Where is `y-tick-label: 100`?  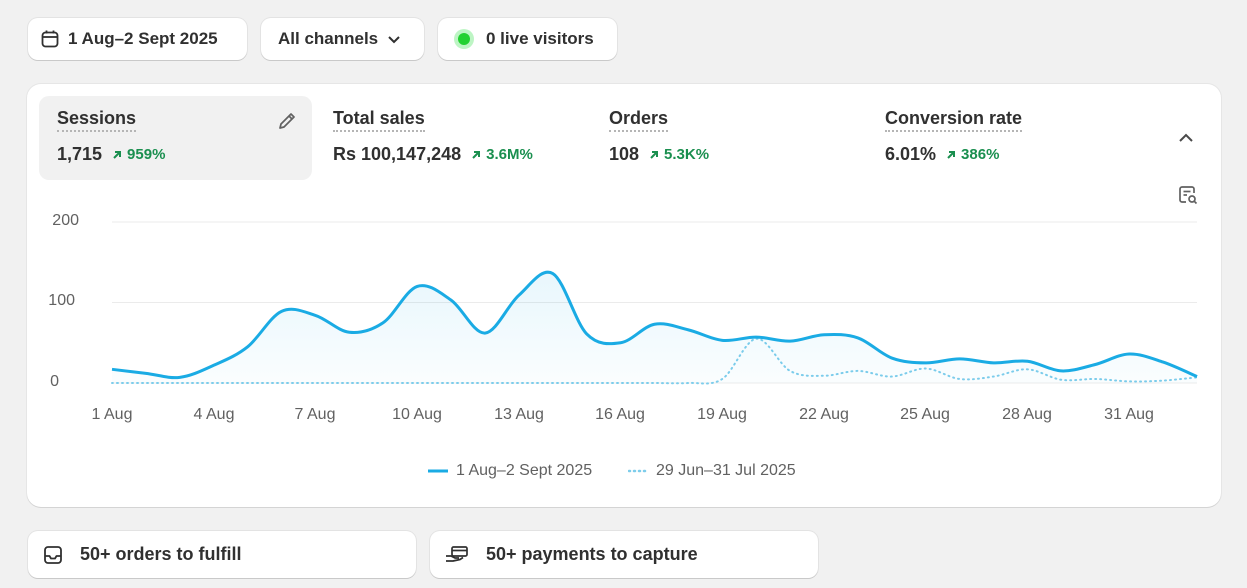
y-tick-label: 100 is located at coordinates (61, 300).